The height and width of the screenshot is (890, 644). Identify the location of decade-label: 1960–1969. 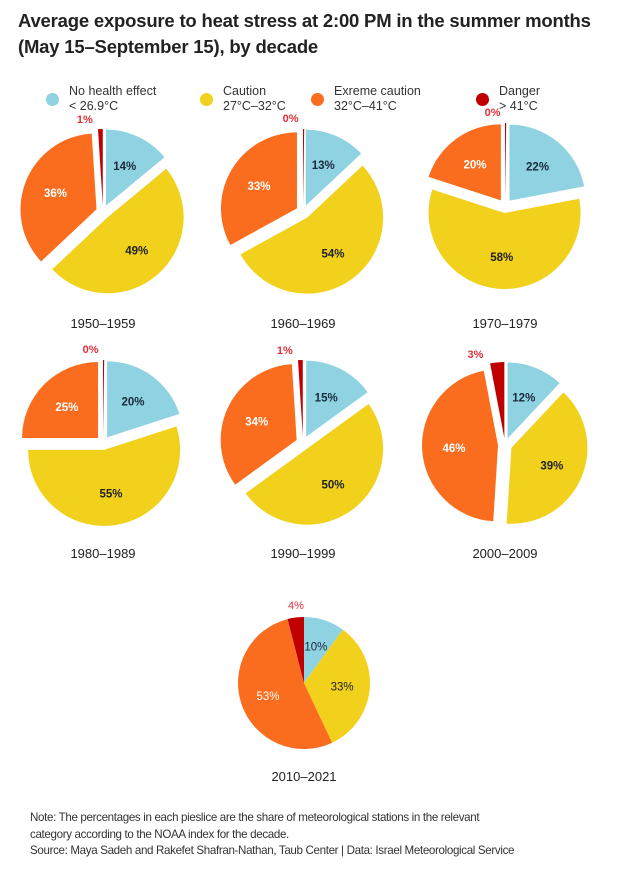
(302, 323).